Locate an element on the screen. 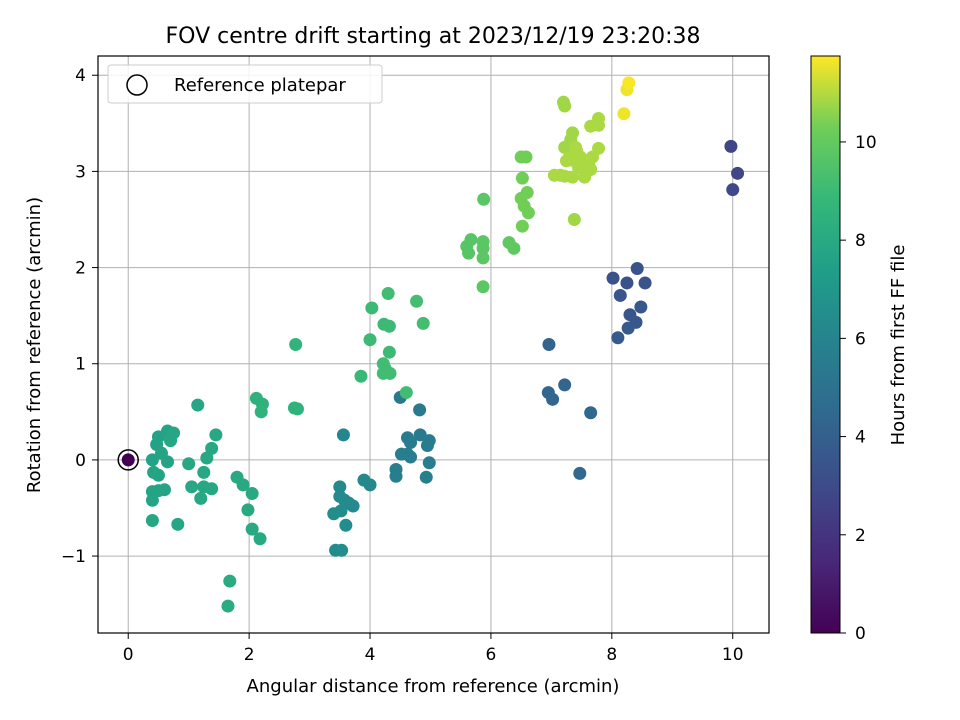  legend-box is located at coordinates (245, 84).